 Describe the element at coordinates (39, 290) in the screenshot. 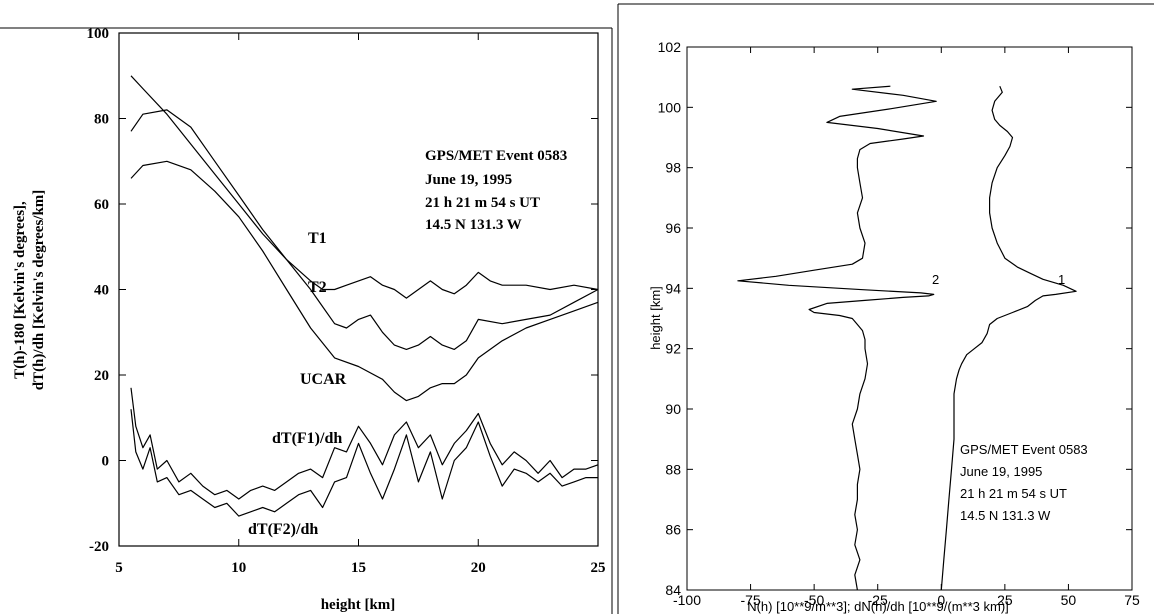

I see `left-y-axis-label-line-2: dT(h)/dh [Kelvin's degrees/km]` at that location.